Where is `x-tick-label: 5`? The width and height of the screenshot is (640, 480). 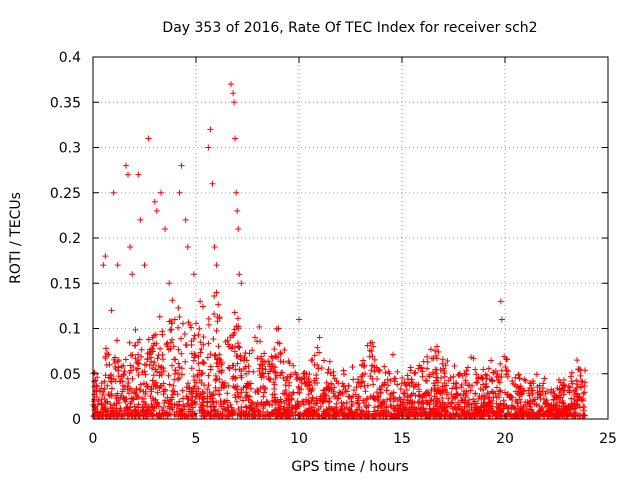
x-tick-label: 5 is located at coordinates (196, 439).